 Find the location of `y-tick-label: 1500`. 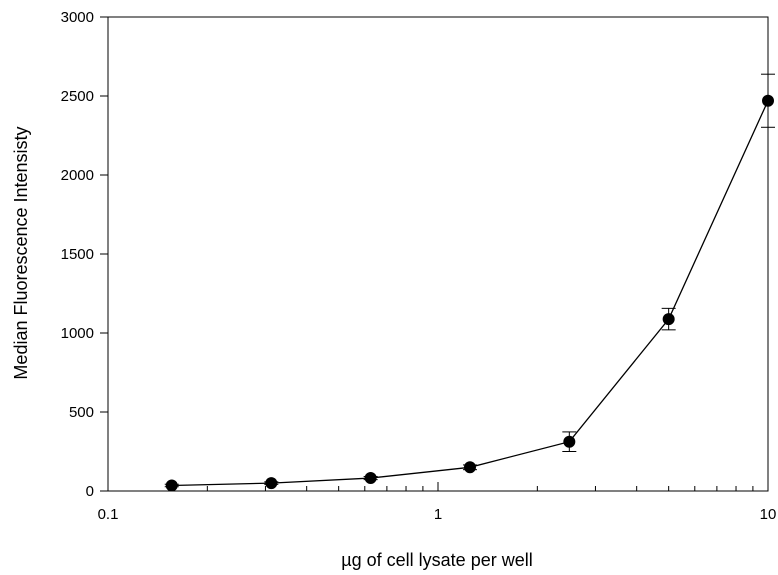

y-tick-label: 1500 is located at coordinates (77, 254).